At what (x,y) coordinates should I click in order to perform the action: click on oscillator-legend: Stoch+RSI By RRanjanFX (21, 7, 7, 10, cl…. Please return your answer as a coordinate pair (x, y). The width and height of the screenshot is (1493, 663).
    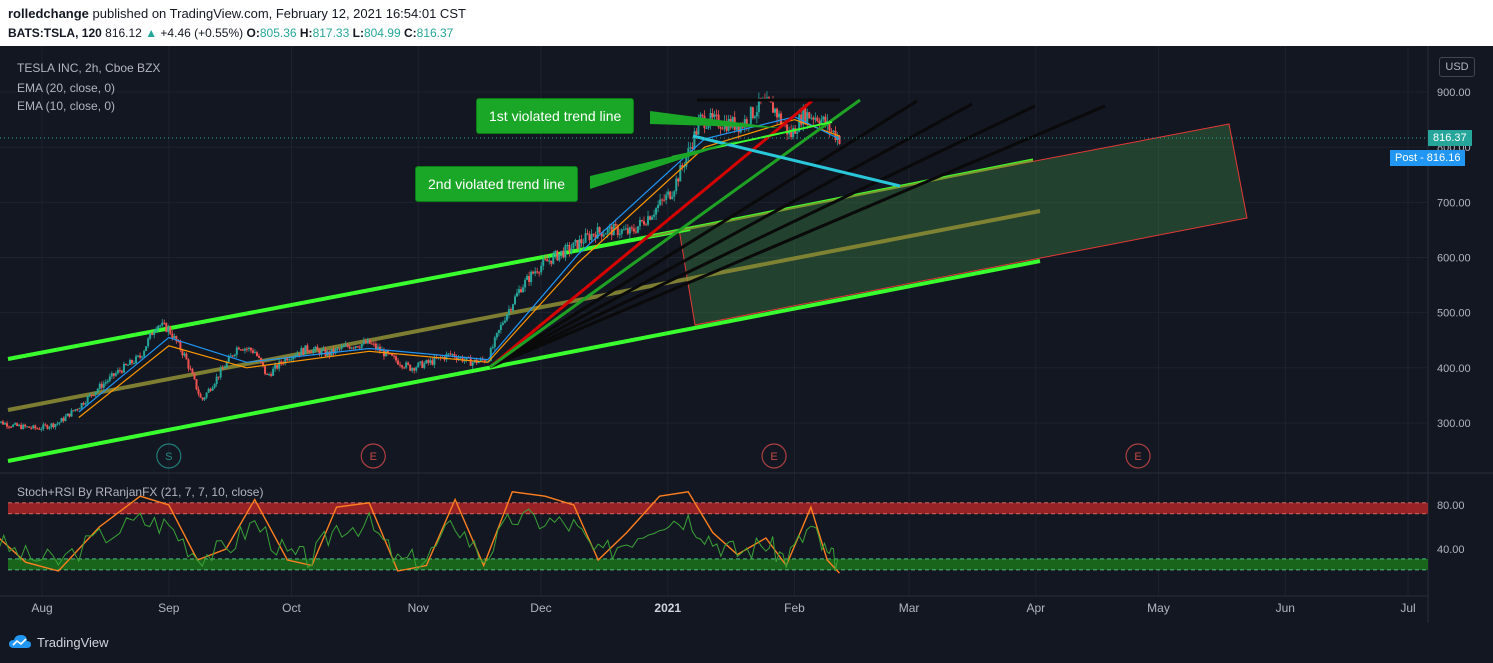
    Looking at the image, I should click on (140, 492).